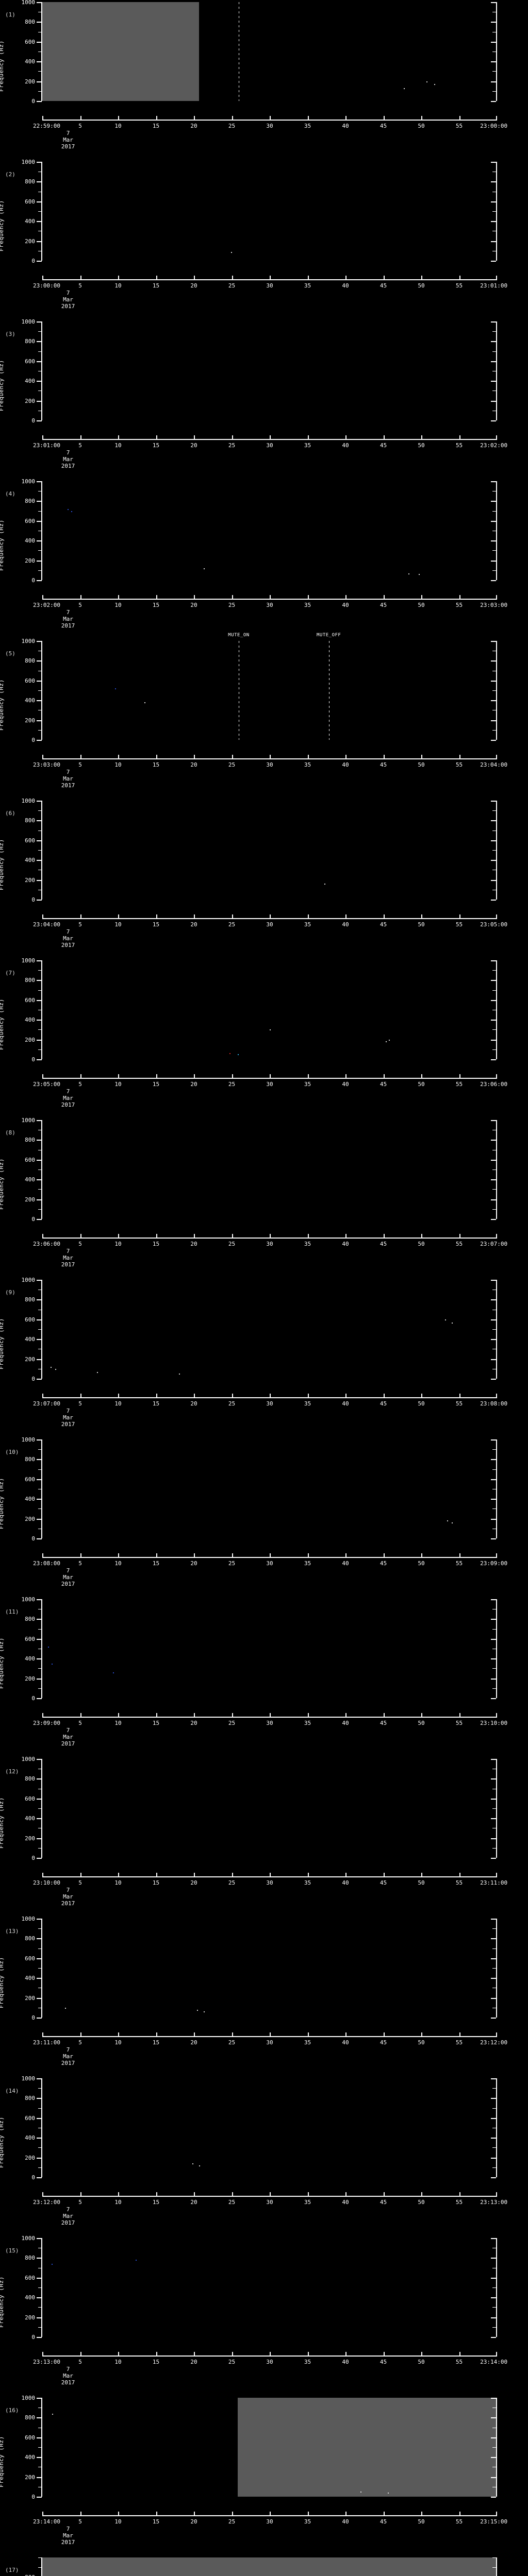 The width and height of the screenshot is (528, 2576). I want to click on y-tick-label: 400, so click(30, 1659).